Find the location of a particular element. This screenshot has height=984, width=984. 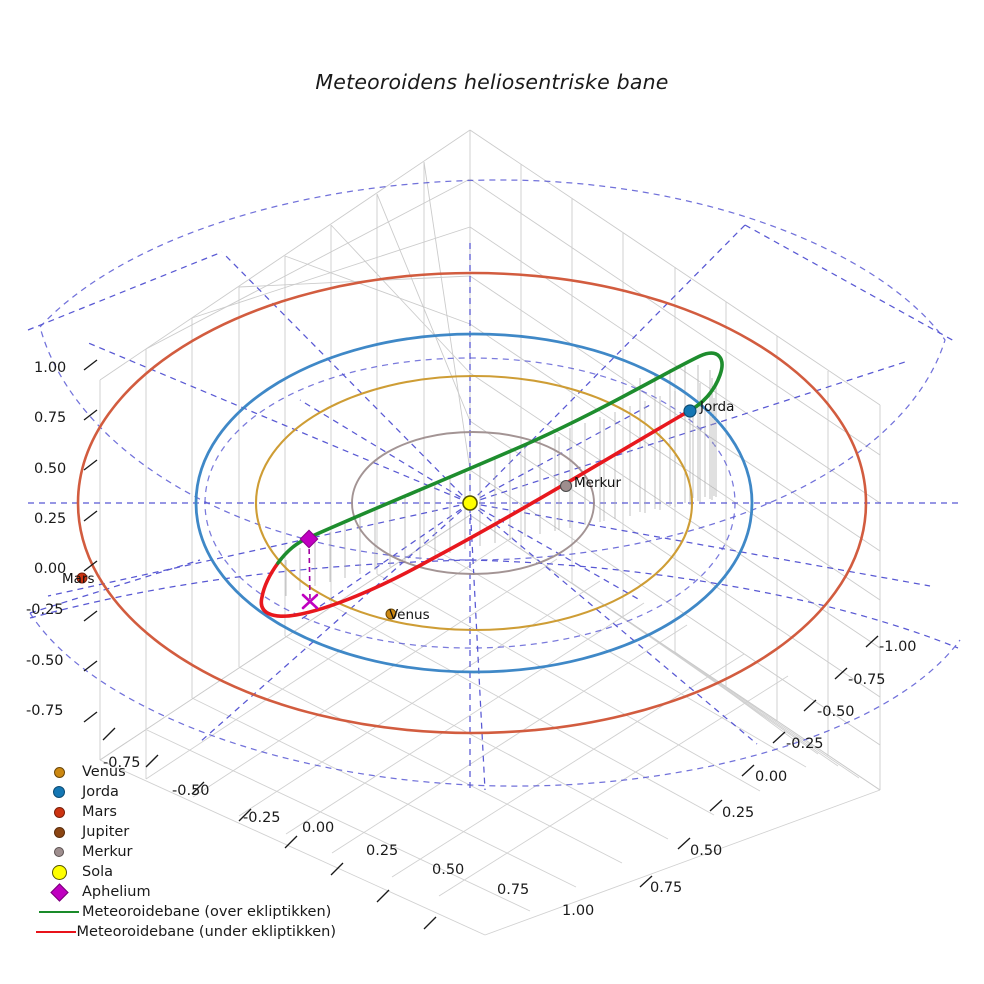

y-tick-3: -0.50 is located at coordinates (836, 712).